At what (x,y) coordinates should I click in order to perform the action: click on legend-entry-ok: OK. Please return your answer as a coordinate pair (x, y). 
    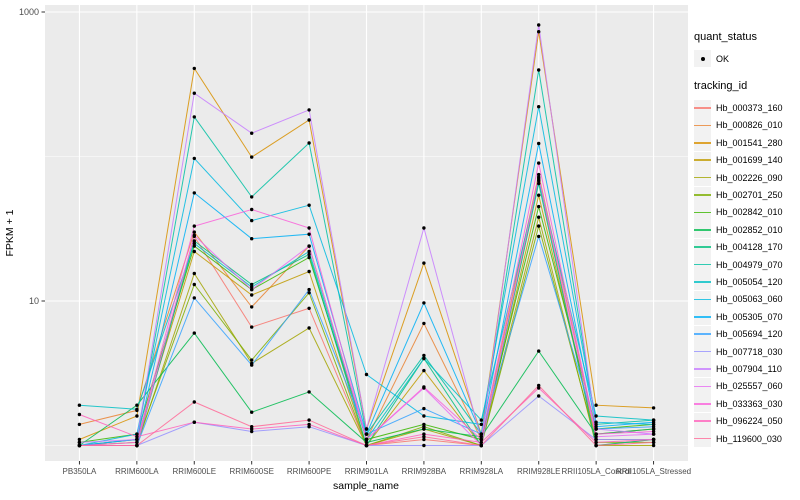
    Looking at the image, I should click on (746, 59).